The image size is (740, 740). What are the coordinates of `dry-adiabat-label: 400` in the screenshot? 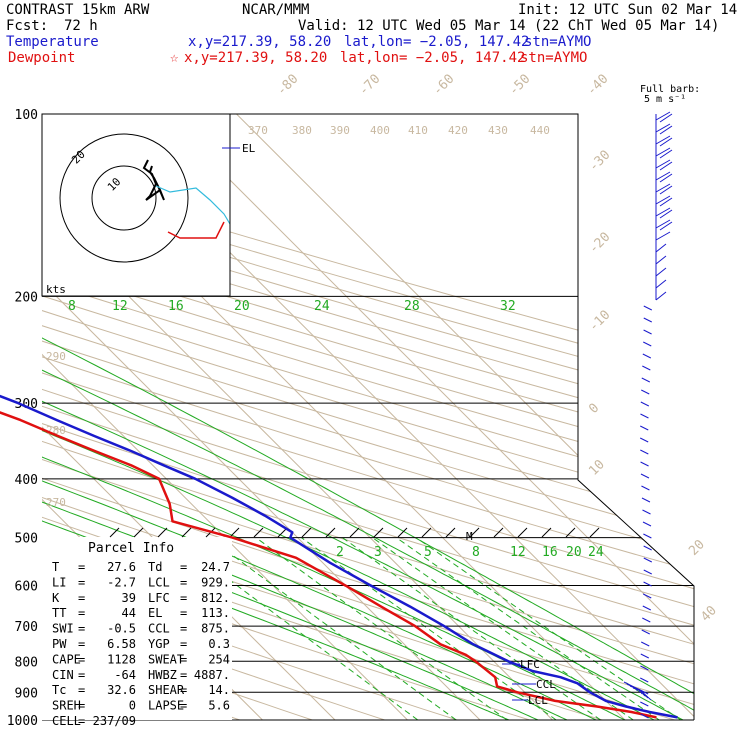 It's located at (380, 130).